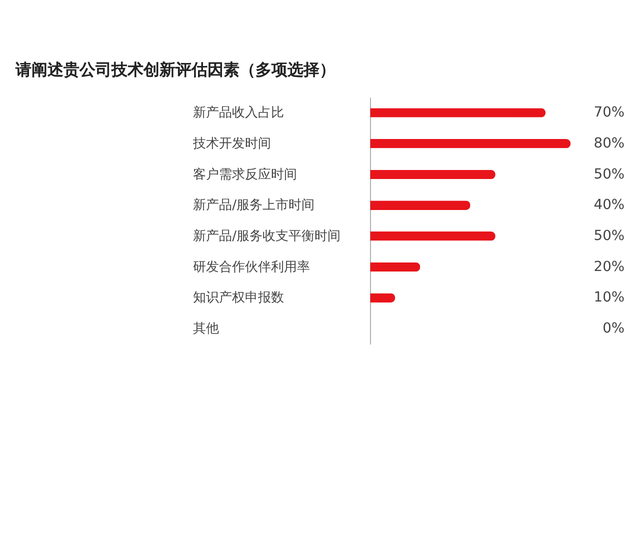 Image resolution: width=640 pixels, height=550 pixels. I want to click on y-tick-label: 技术开发时间, so click(232, 144).